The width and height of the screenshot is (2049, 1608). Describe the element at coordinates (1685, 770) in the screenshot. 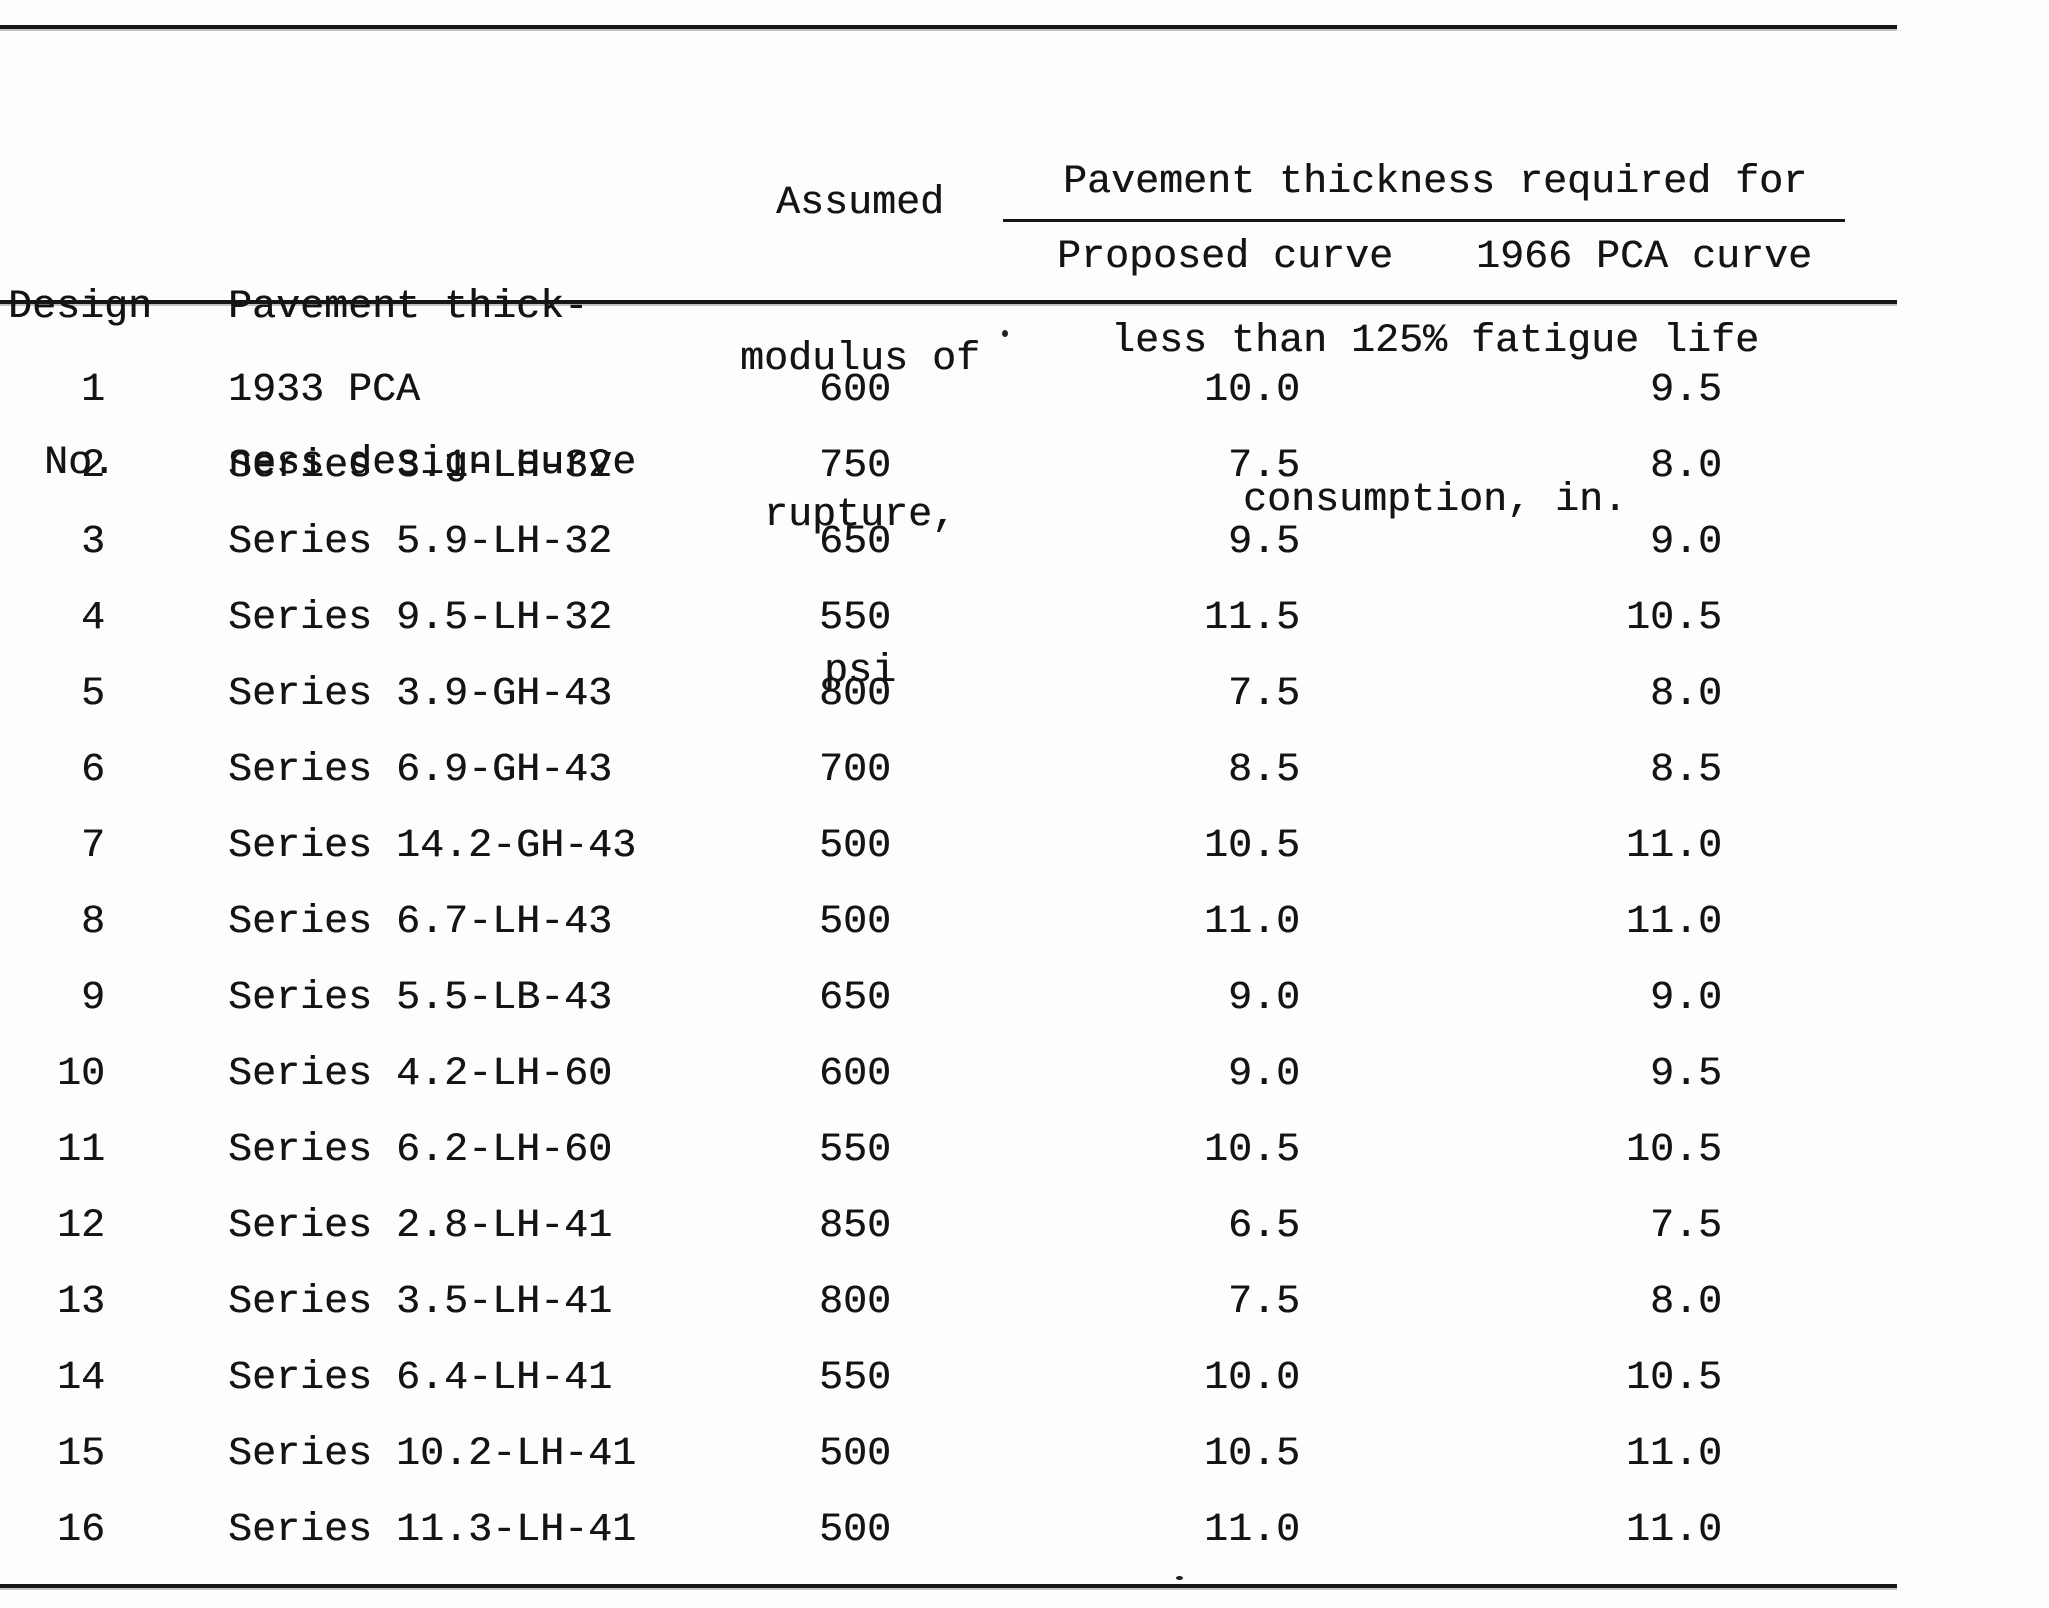

I see `cell-1966-pca-curve: 8.5` at that location.